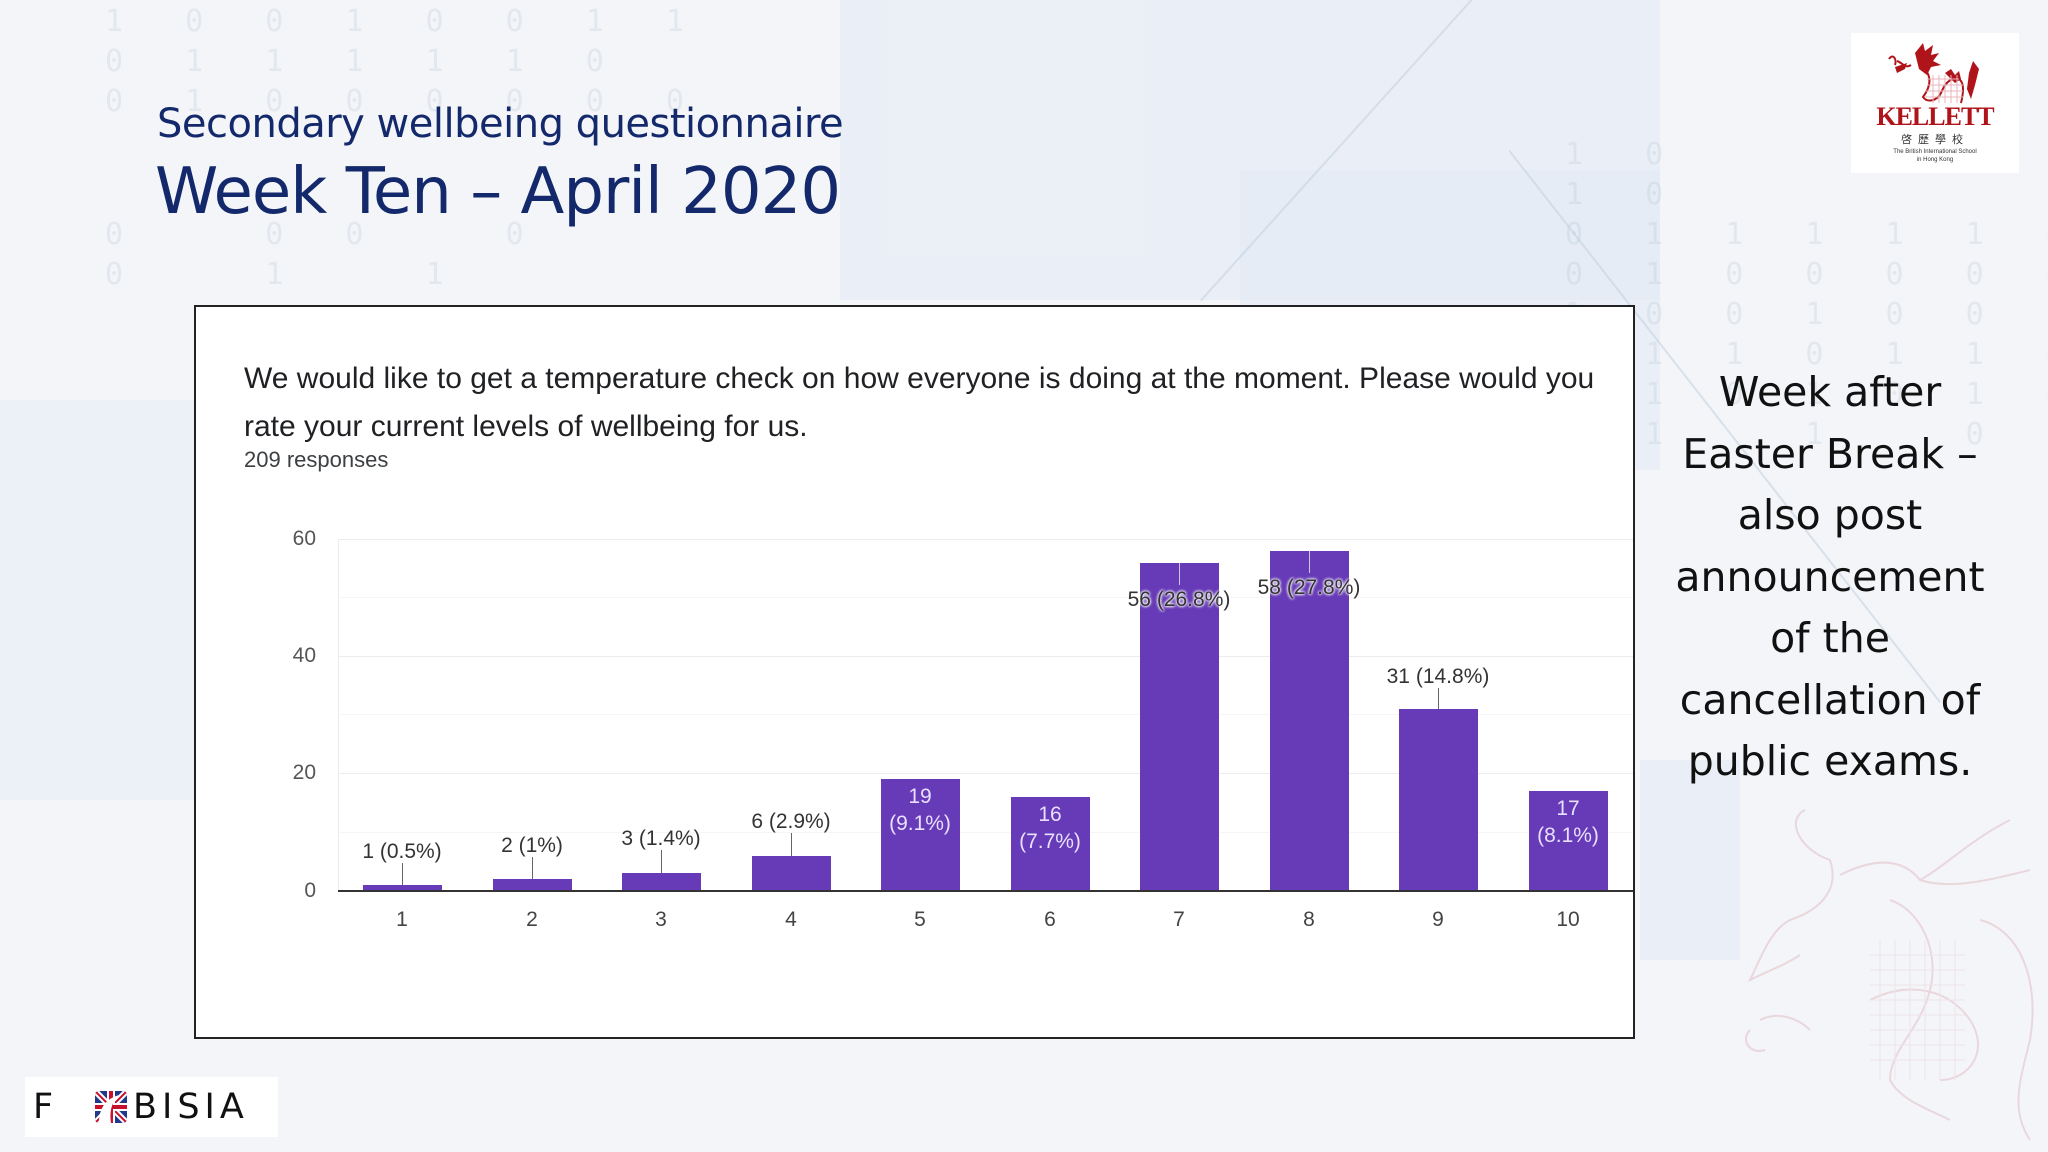 The width and height of the screenshot is (2048, 1152). Describe the element at coordinates (402, 851) in the screenshot. I see `bar-1-label: 1 (0.5%)` at that location.